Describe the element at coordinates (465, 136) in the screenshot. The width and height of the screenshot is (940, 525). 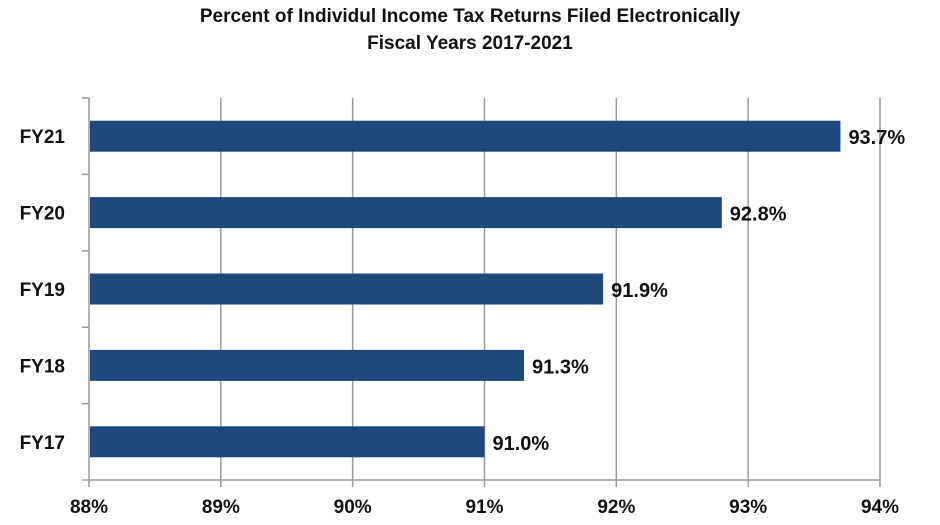
I see `bar-fy21` at that location.